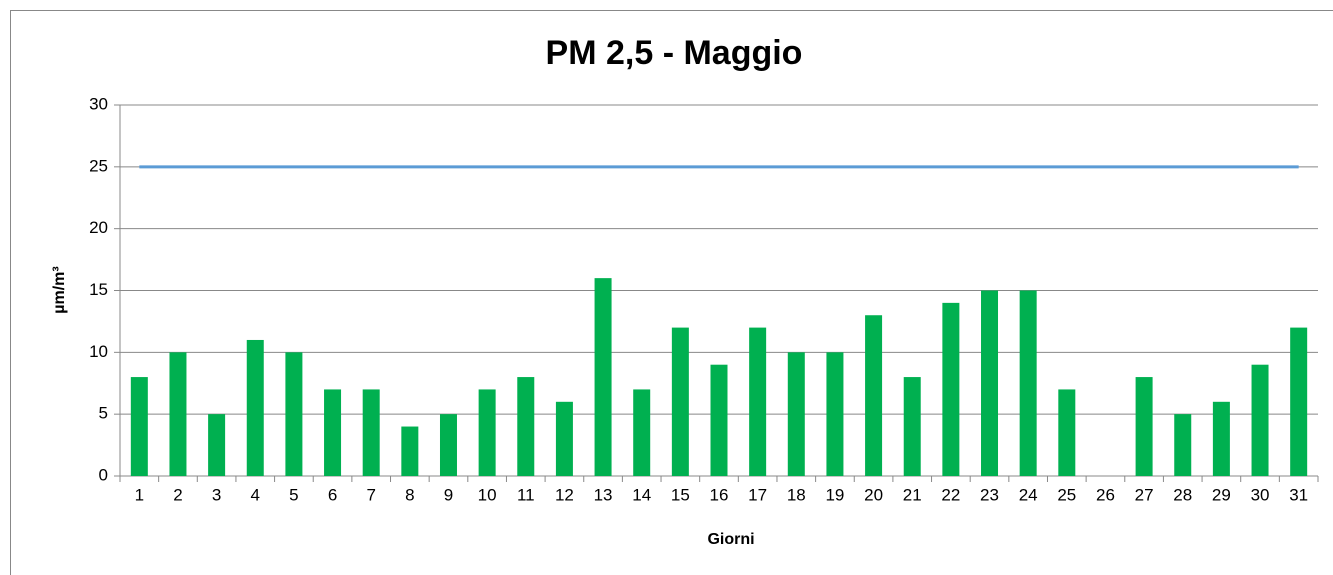 The image size is (1333, 575). What do you see at coordinates (950, 494) in the screenshot?
I see `x-tick-label: 22` at bounding box center [950, 494].